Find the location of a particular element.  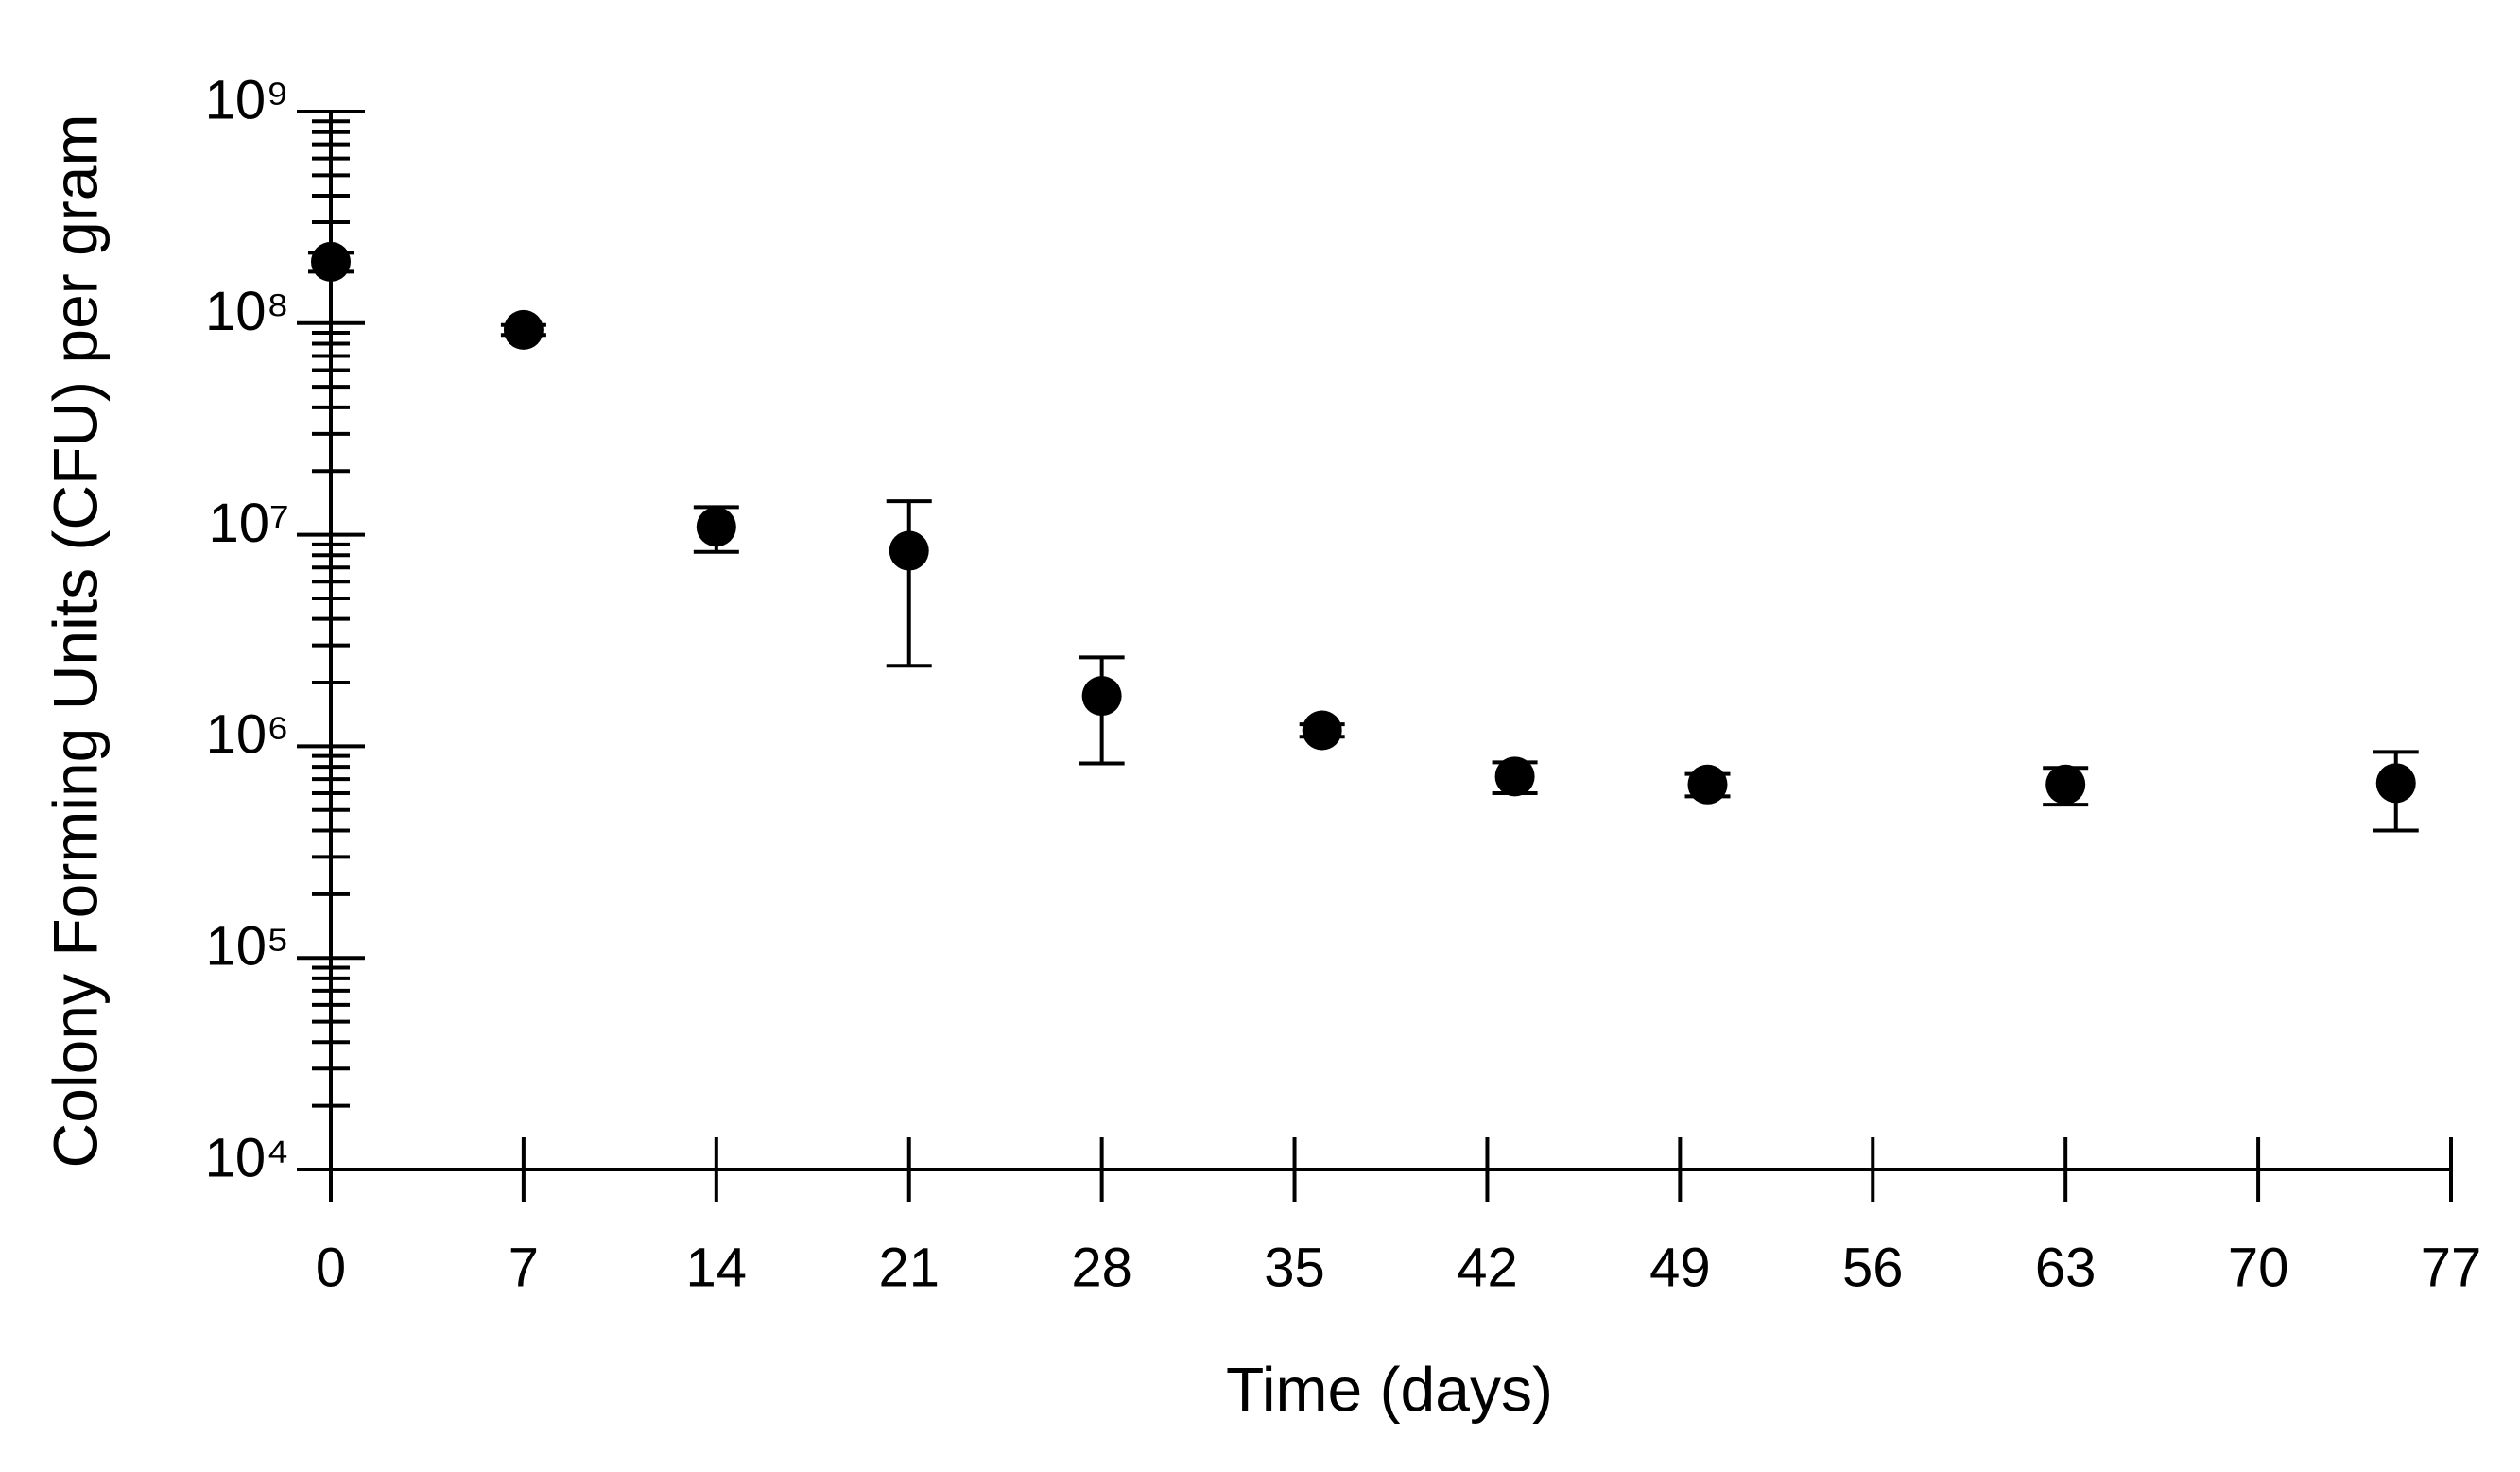

x-tick-label: 7 is located at coordinates (524, 1267).